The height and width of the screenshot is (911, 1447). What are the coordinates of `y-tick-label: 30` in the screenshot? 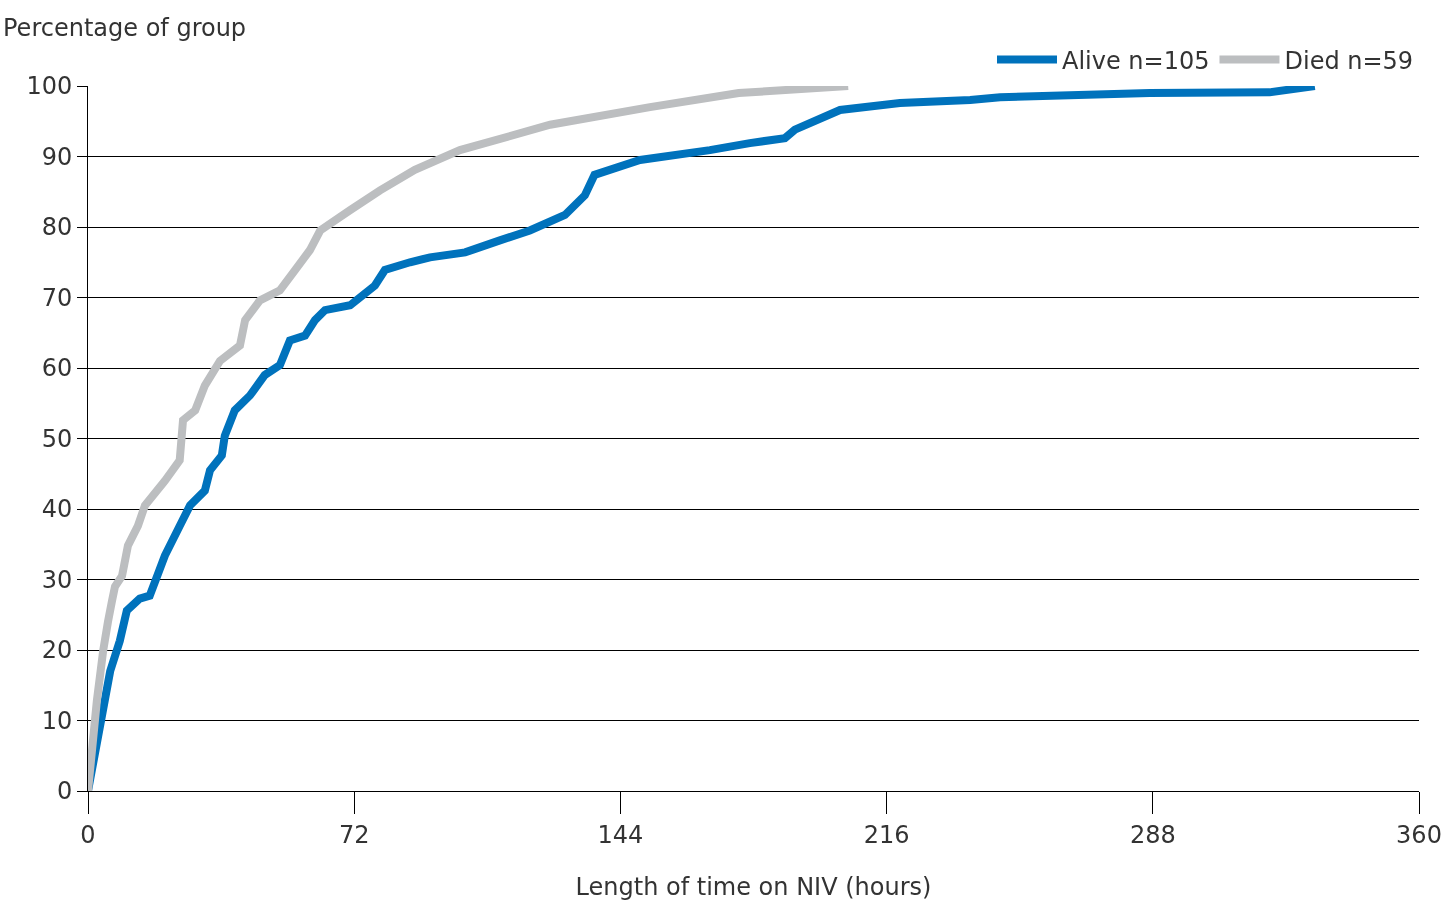 It's located at (57, 579).